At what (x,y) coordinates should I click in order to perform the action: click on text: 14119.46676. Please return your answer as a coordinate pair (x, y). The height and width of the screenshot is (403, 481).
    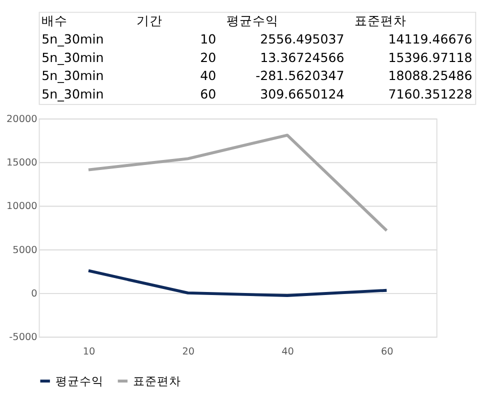
    Looking at the image, I should click on (430, 38).